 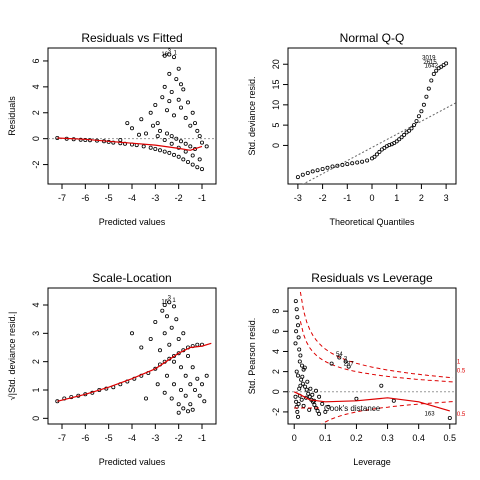 I want to click on x-tick-label: -6, so click(x=85, y=198).